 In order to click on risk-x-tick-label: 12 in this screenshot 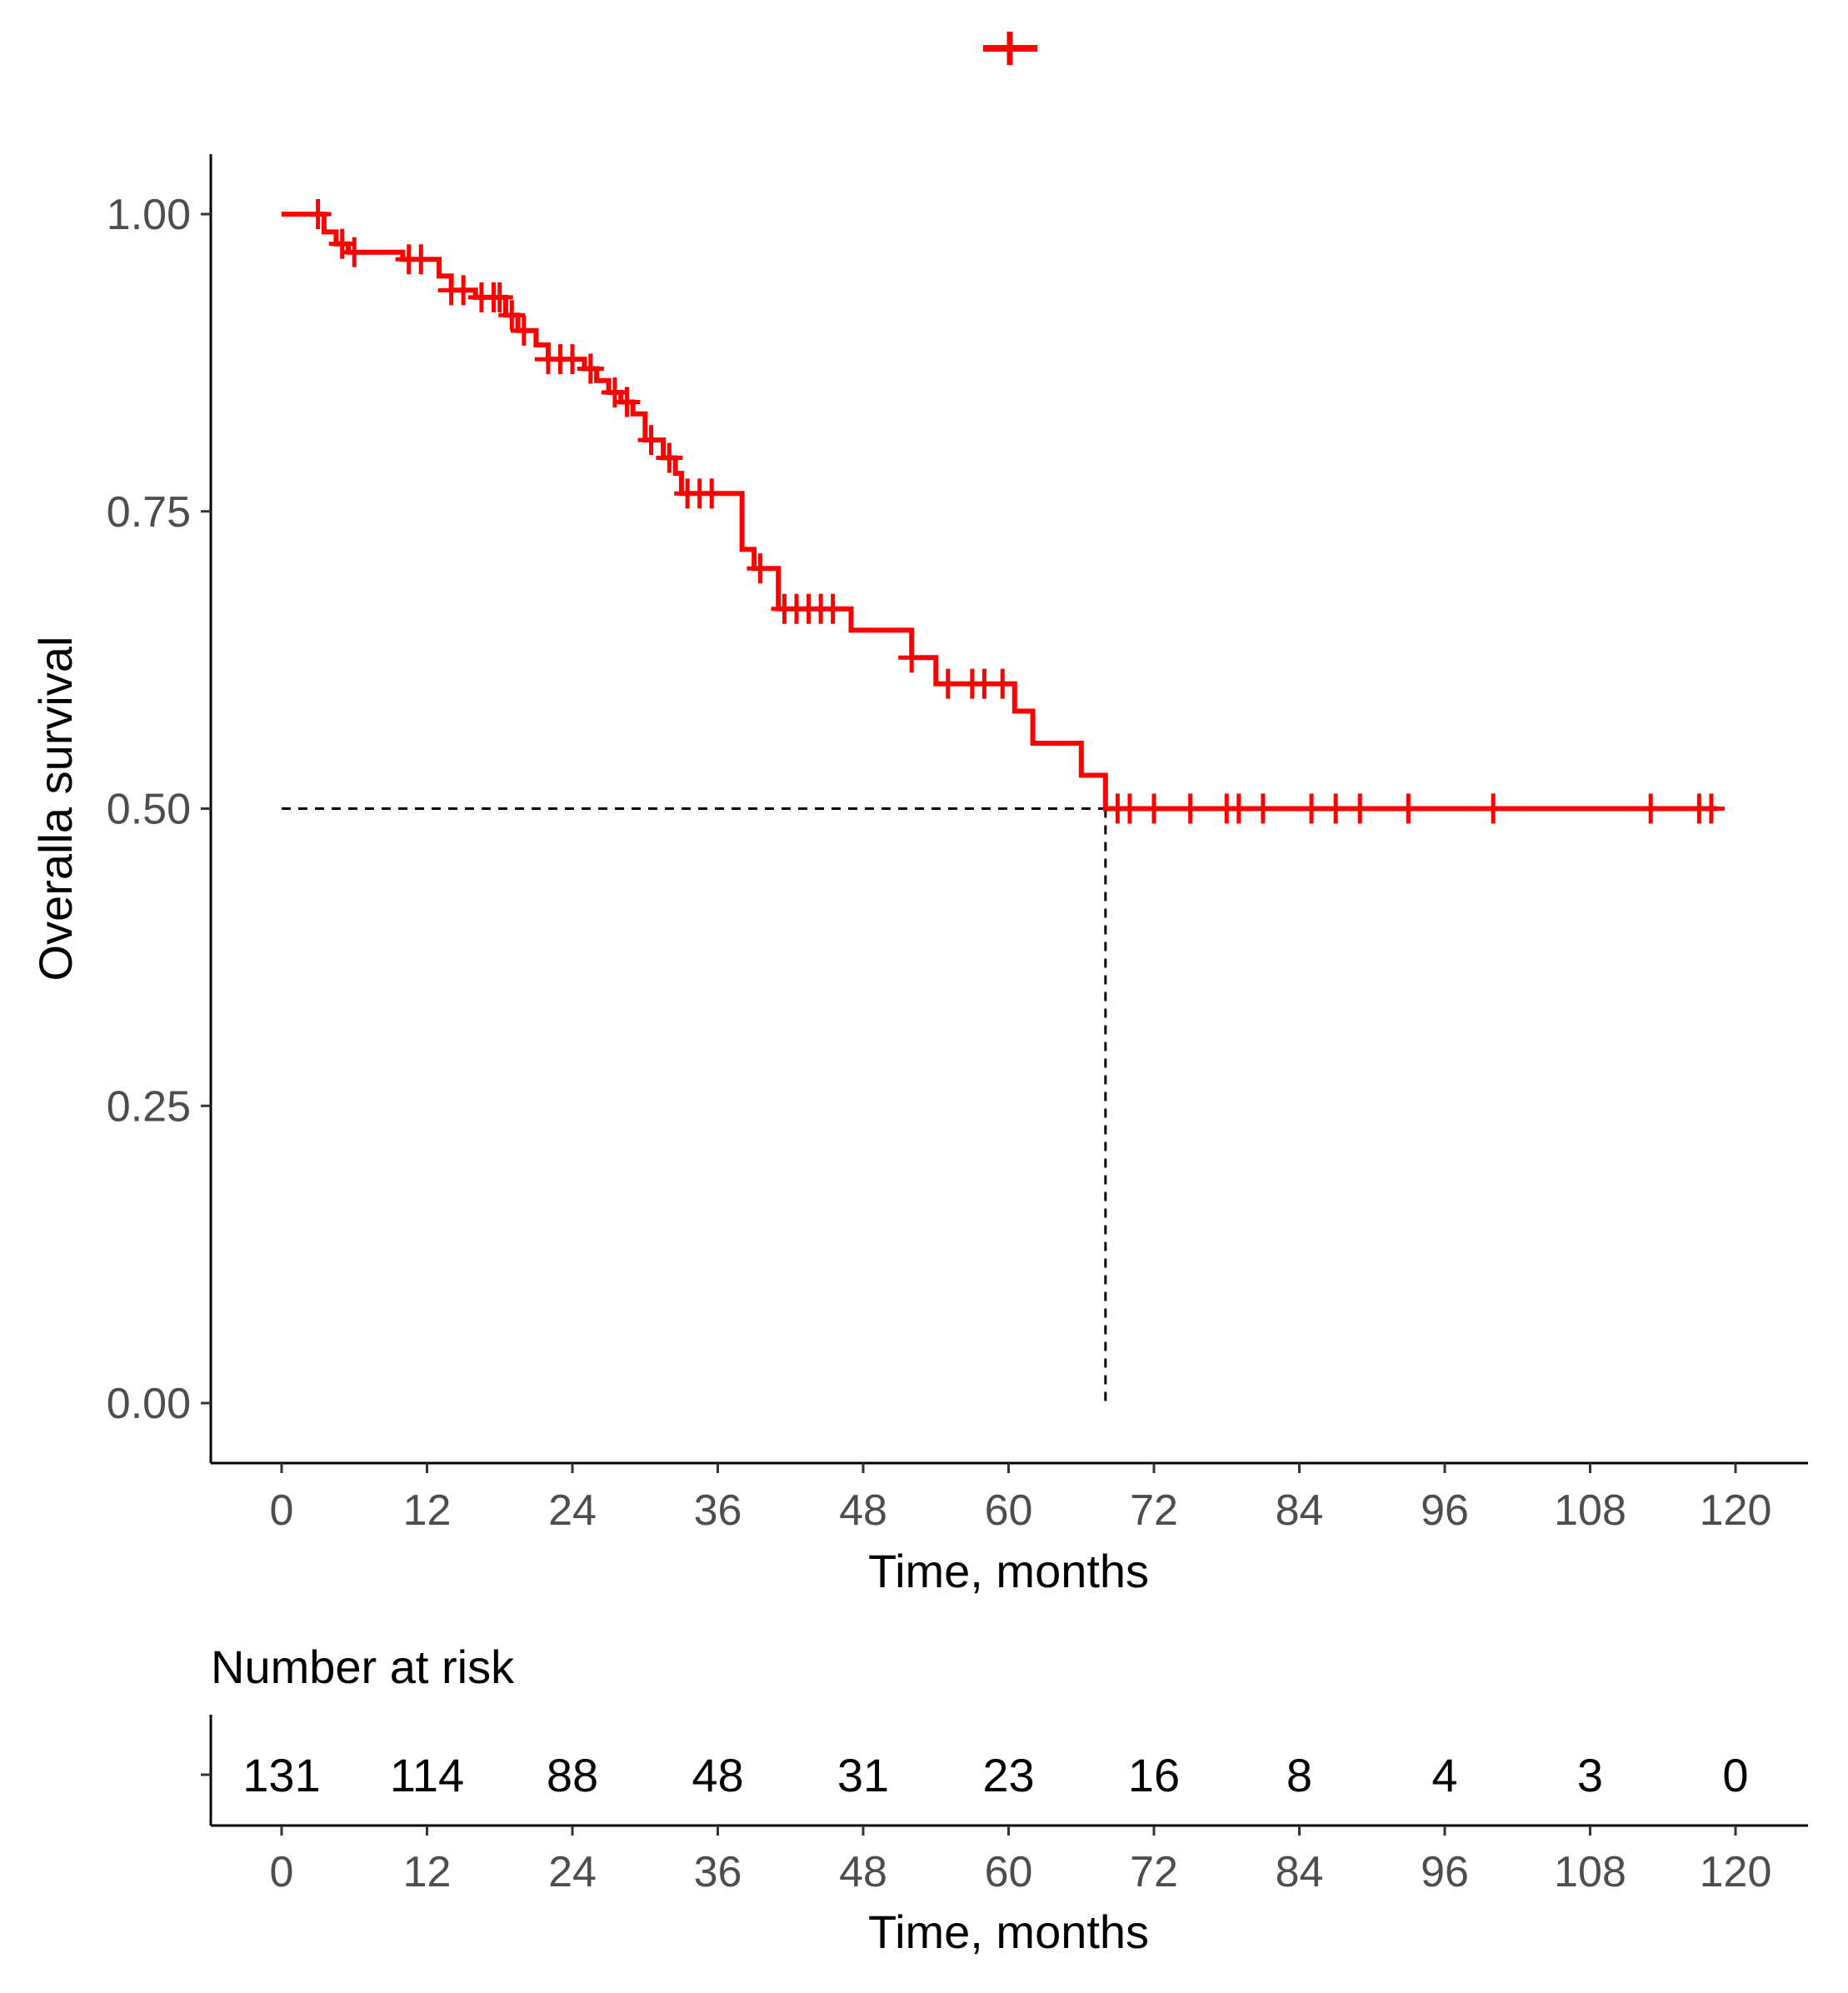, I will do `click(427, 1872)`.